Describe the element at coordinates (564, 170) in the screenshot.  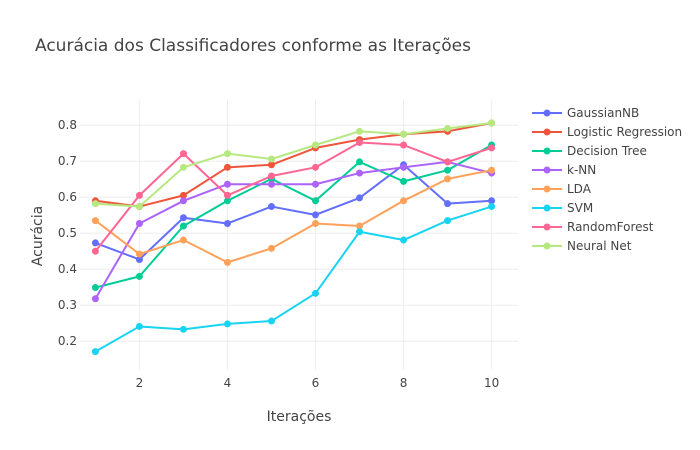
I see `legend-item: k-NN` at that location.